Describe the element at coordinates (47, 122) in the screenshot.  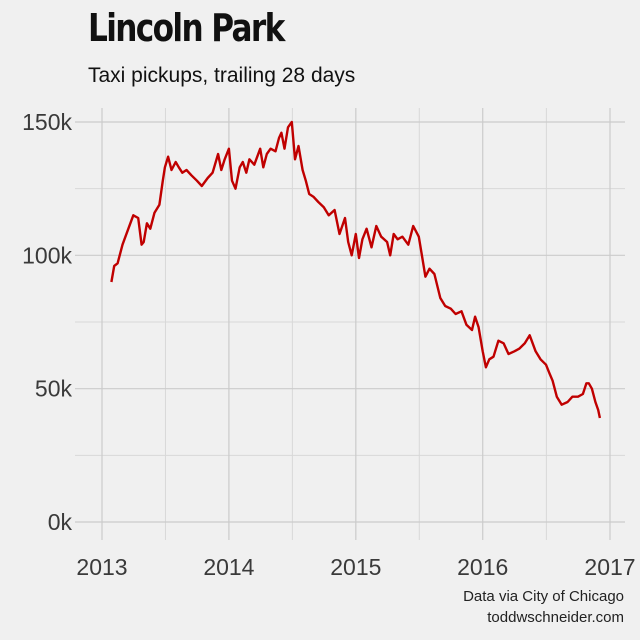
I see `y-tick-label: 150k` at that location.